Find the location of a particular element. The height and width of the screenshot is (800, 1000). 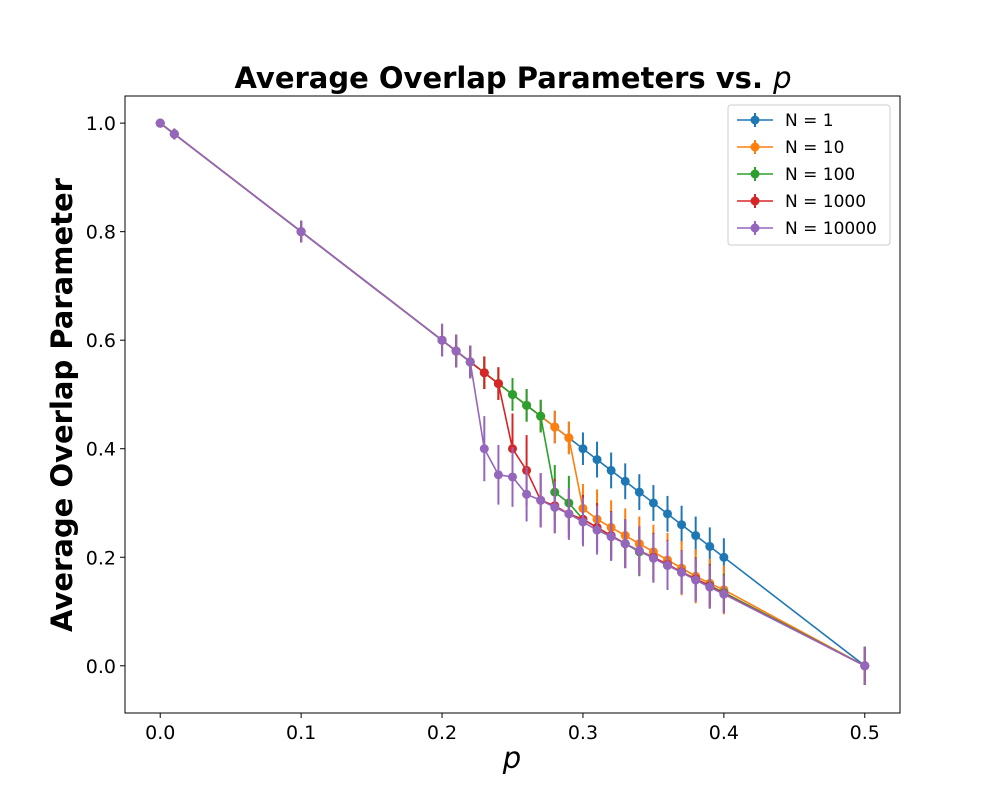

y-tick-label: 1.0 is located at coordinates (101, 124).